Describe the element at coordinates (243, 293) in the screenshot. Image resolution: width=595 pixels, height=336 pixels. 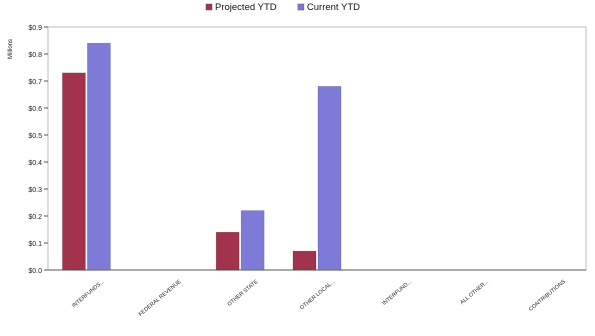
I see `x-tick-label: OTHER STATE` at that location.